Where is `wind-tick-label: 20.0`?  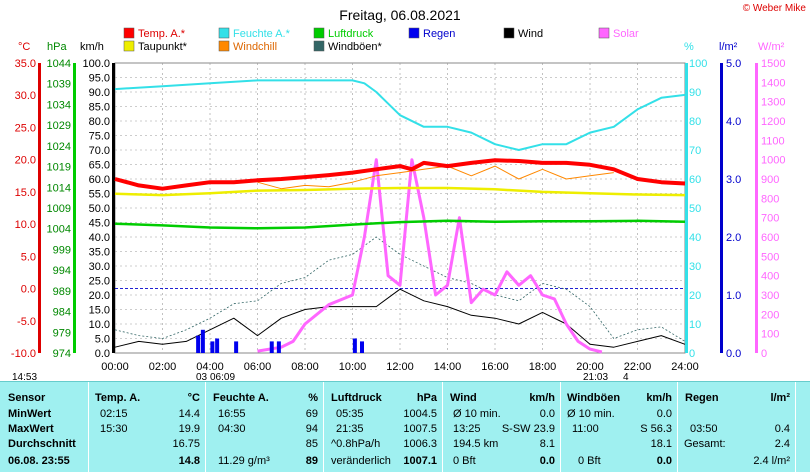
wind-tick-label: 20.0 is located at coordinates (99, 296).